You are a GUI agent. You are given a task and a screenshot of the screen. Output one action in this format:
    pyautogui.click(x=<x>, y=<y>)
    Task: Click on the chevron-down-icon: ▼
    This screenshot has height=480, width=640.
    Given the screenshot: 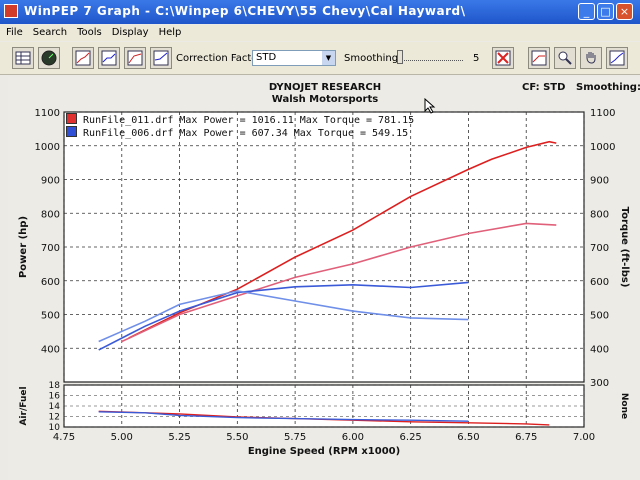 What is the action you would take?
    pyautogui.click(x=328, y=58)
    